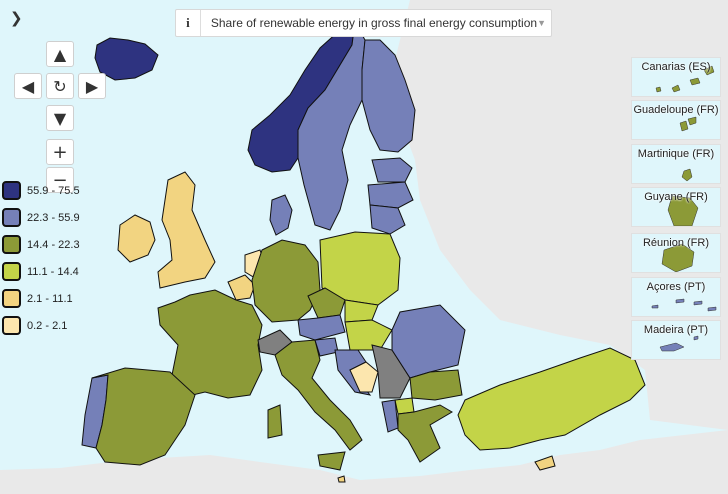 The width and height of the screenshot is (728, 494). What do you see at coordinates (92, 86) in the screenshot?
I see `pan-right-button: ▶` at bounding box center [92, 86].